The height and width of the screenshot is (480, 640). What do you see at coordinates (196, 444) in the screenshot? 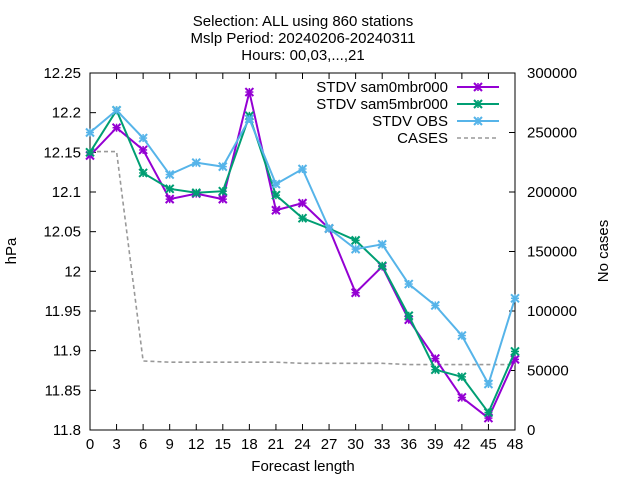
I see `x-tick-label: 12` at bounding box center [196, 444].